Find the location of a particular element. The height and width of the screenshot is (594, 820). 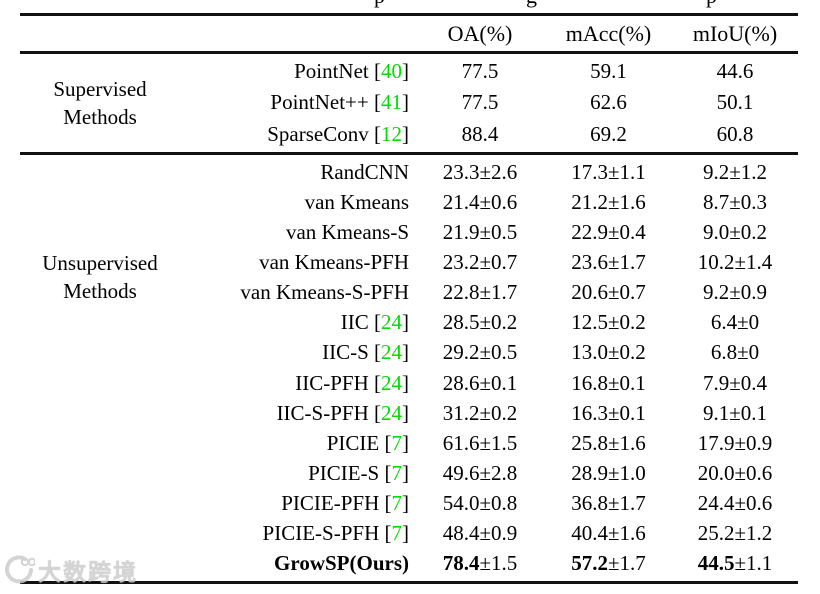

column-header-miou: mIoU(%) is located at coordinates (735, 33).